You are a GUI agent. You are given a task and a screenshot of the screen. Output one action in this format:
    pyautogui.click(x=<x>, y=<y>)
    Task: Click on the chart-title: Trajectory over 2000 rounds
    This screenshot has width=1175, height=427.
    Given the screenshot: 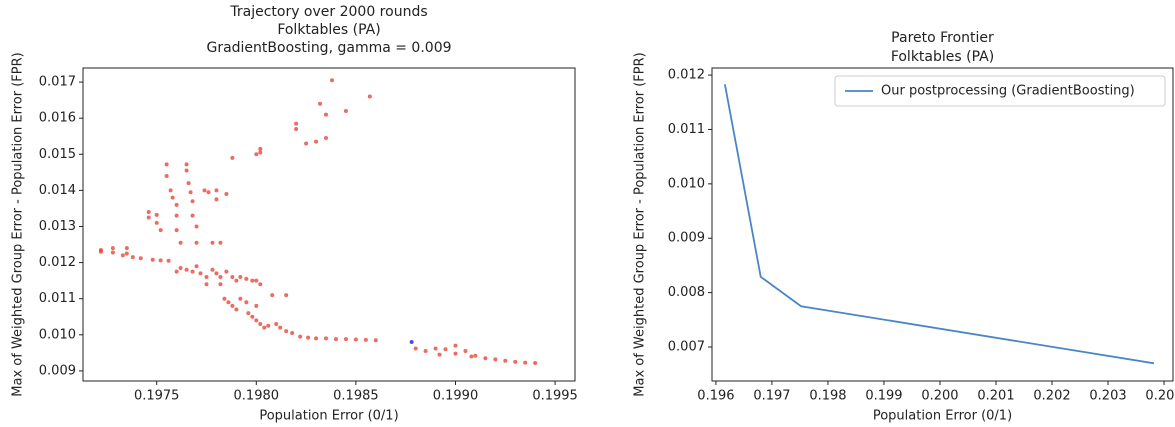 What is the action you would take?
    pyautogui.click(x=328, y=12)
    